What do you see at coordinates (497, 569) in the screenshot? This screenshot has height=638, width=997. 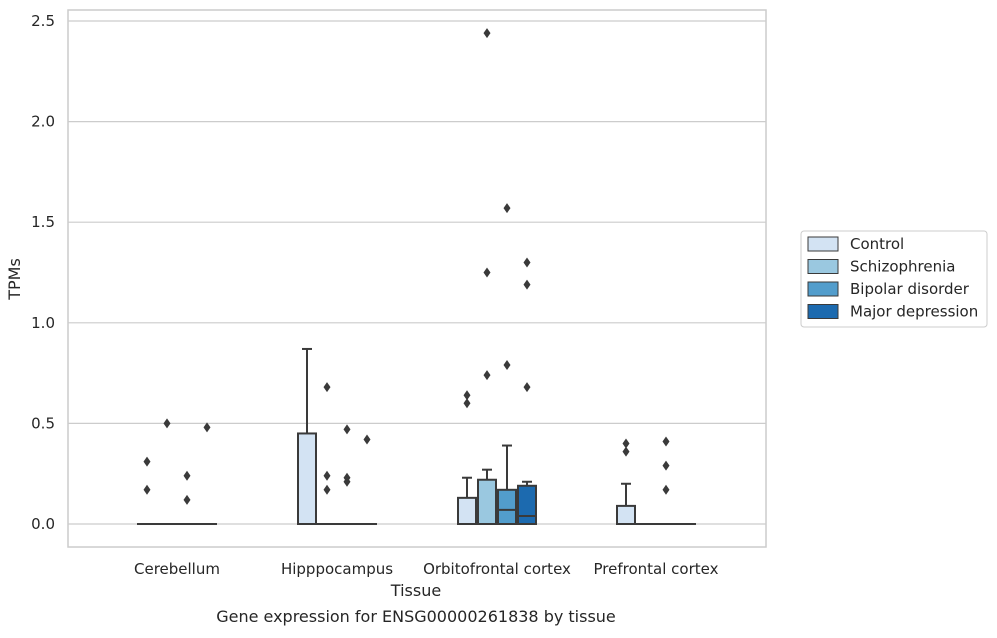 I see `x-tick-label: Orbitofrontal cortex` at bounding box center [497, 569].